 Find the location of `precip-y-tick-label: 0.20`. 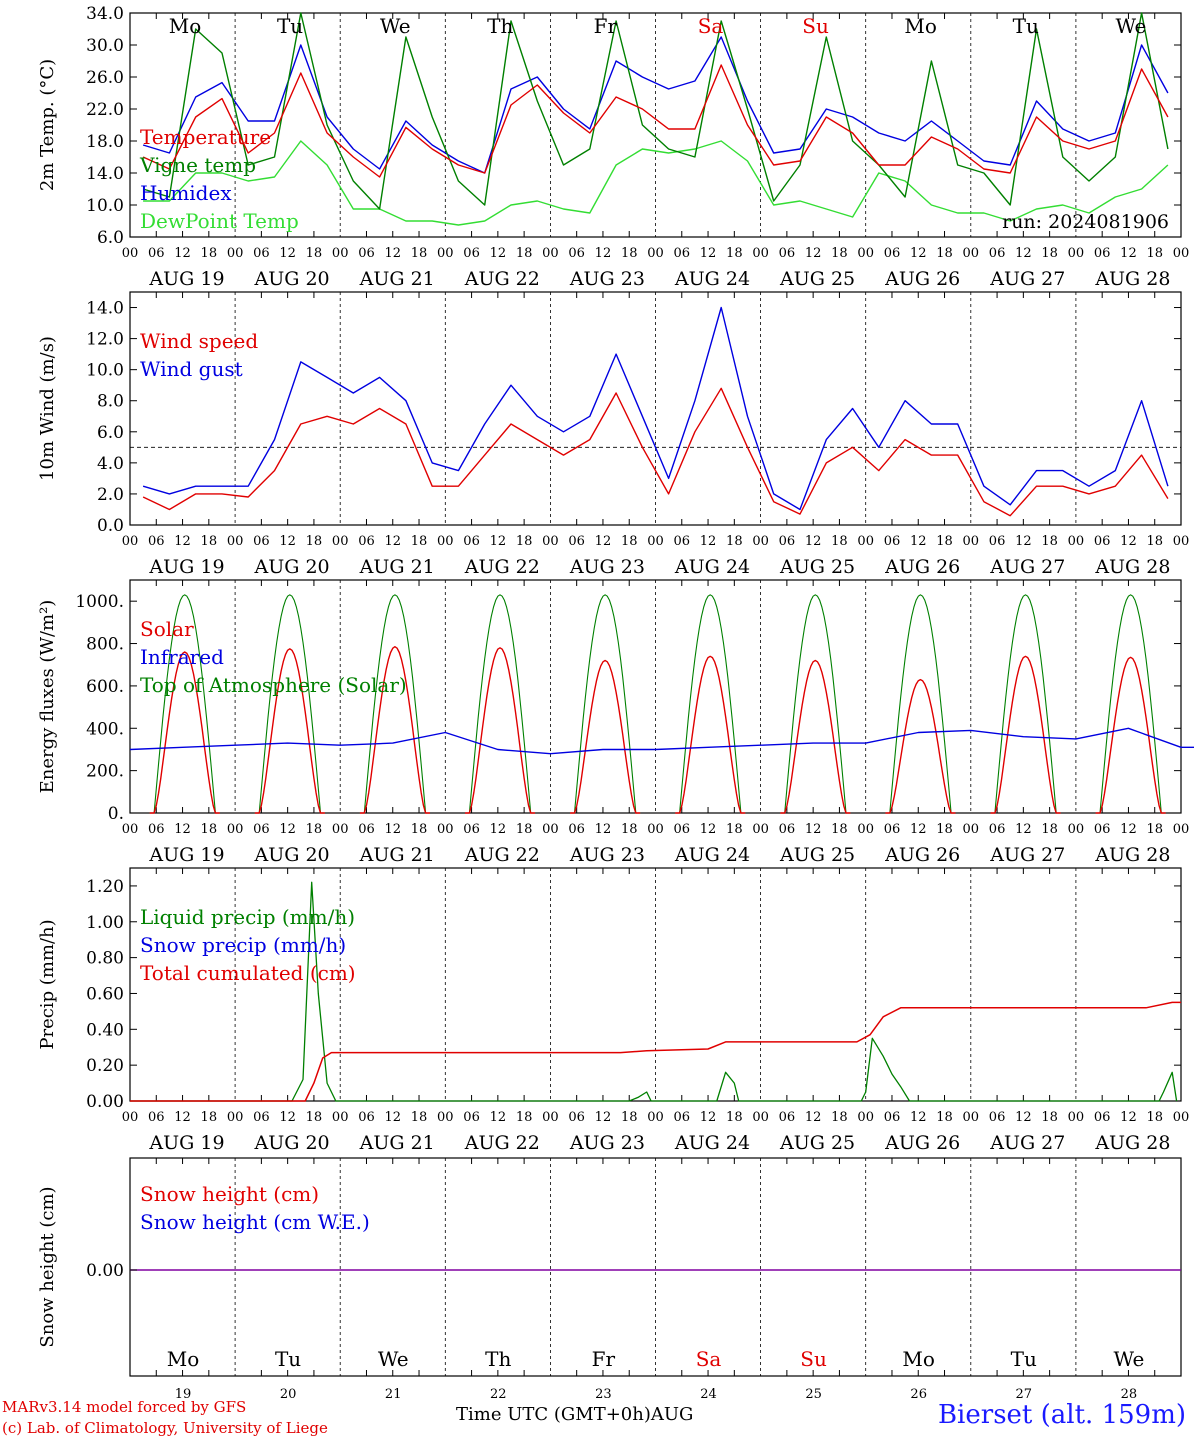

precip-y-tick-label: 0.20 is located at coordinates (105, 1066).